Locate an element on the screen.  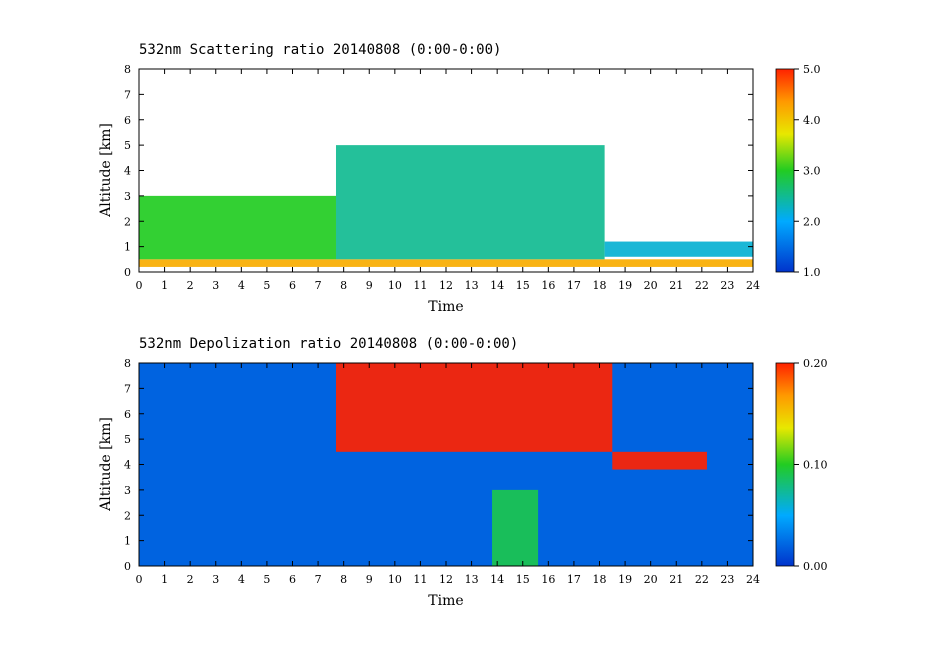
colorbar-ticks: 1.0 2.0 3.0 4.0 5.0 is located at coordinates (807, 171).